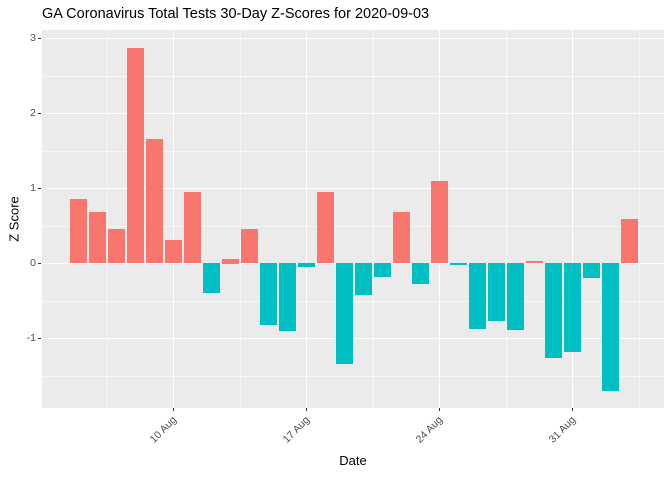  What do you see at coordinates (429, 430) in the screenshot?
I see `x-tick-label: 24 Aug` at bounding box center [429, 430].